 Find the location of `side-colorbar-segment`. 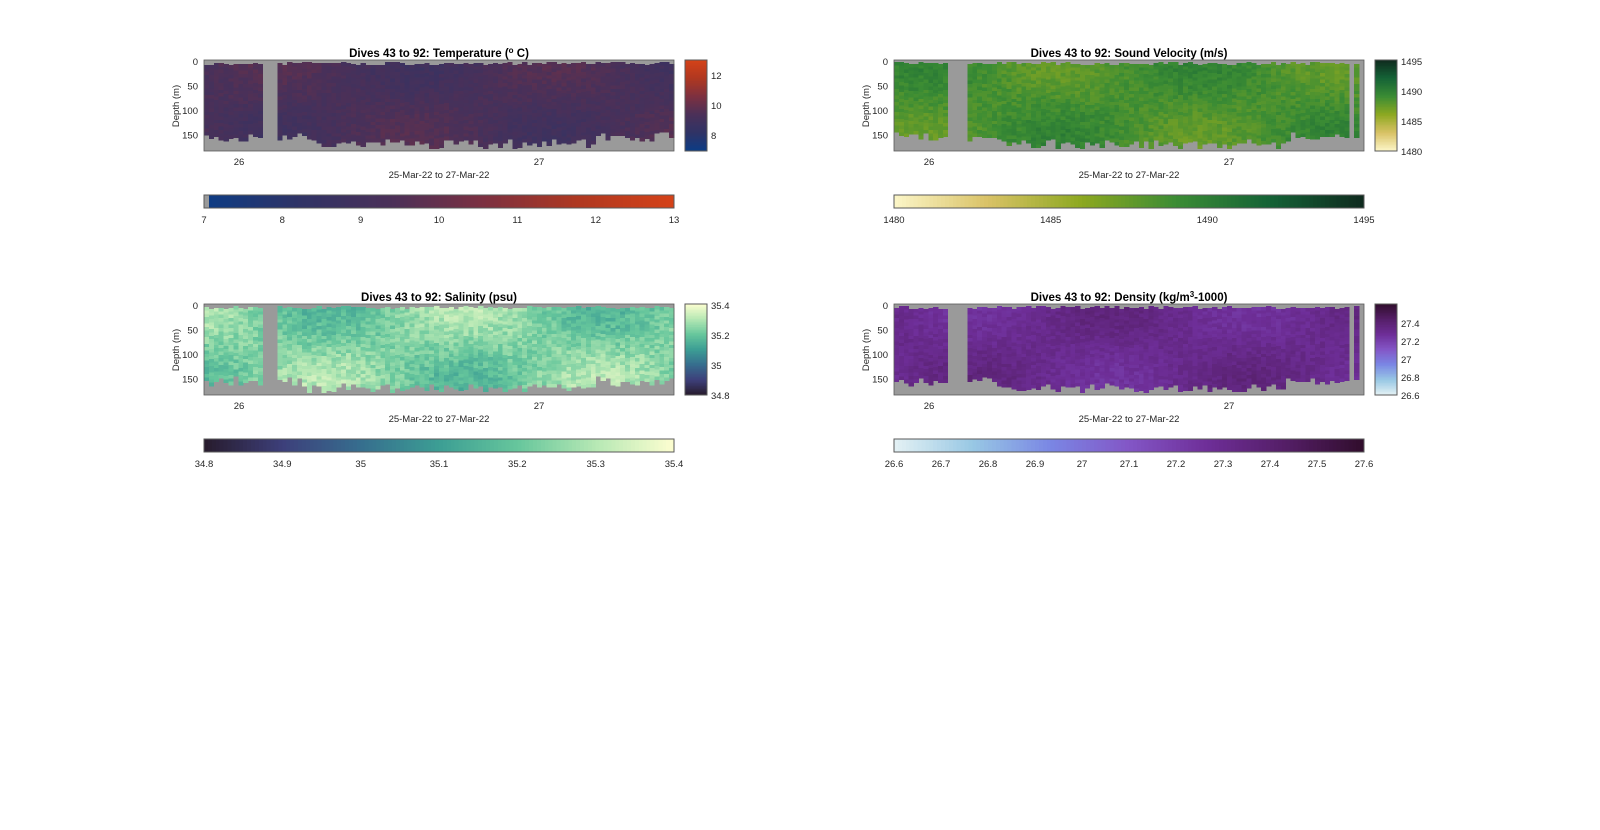

side-colorbar-segment is located at coordinates (1386, 85).